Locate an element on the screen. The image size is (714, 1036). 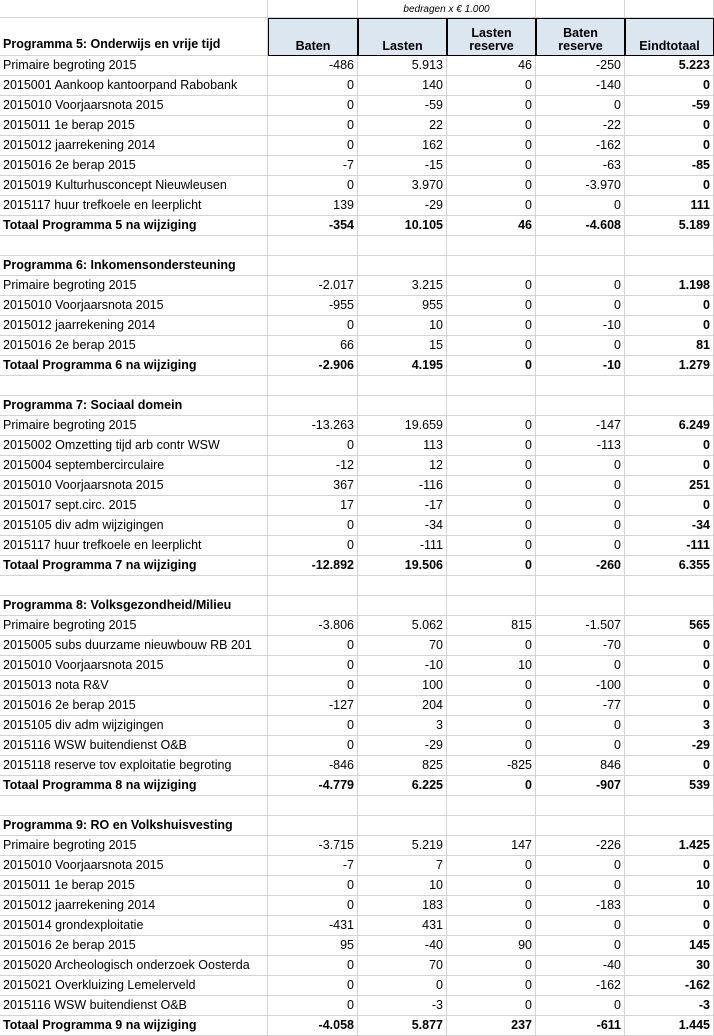
cell-value: -113 is located at coordinates (580, 446).